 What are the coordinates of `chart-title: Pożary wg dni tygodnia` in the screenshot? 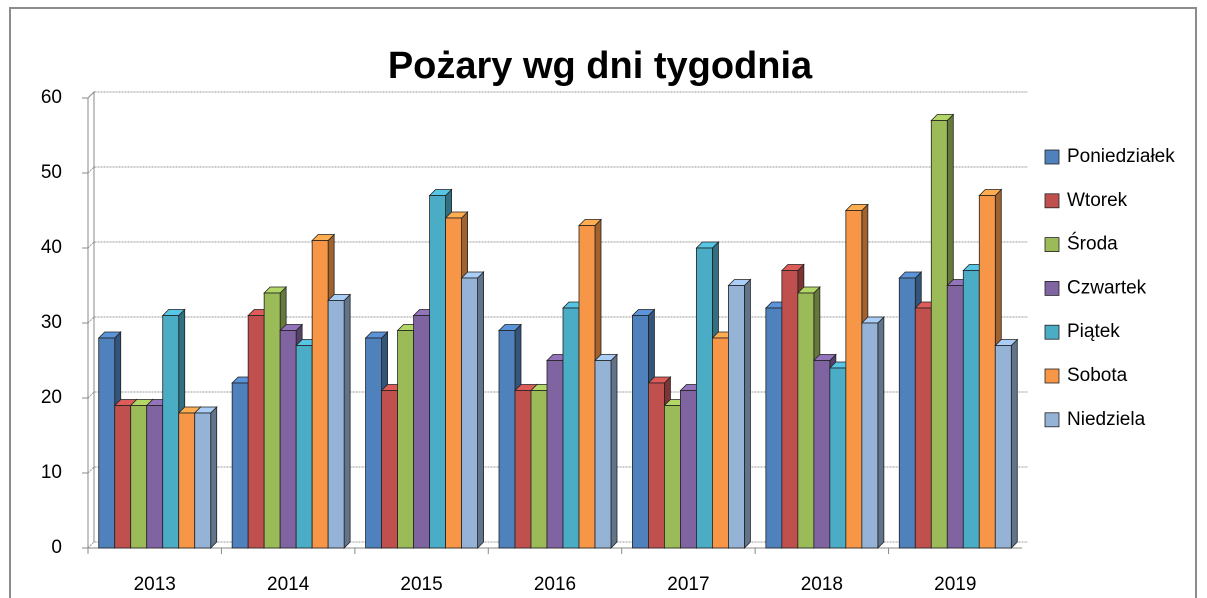 It's located at (600, 66).